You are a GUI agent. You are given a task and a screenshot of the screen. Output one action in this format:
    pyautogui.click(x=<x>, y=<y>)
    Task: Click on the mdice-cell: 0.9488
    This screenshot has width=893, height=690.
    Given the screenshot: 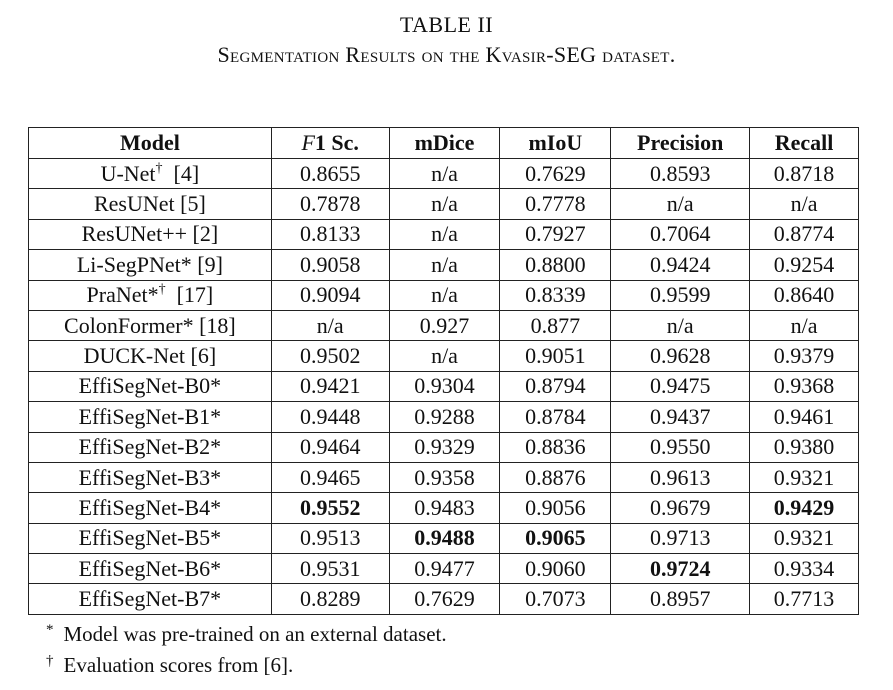 What is the action you would take?
    pyautogui.click(x=444, y=538)
    